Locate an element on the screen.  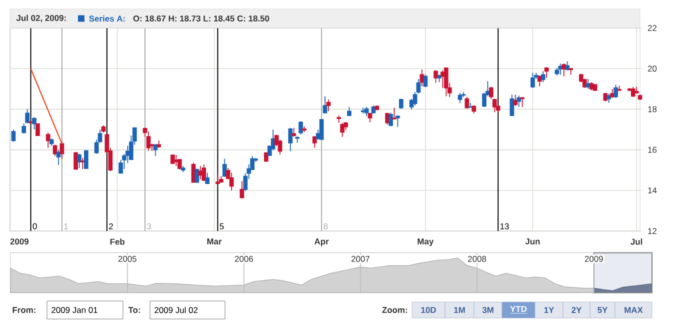
y-tick-label: 18 is located at coordinates (652, 109).